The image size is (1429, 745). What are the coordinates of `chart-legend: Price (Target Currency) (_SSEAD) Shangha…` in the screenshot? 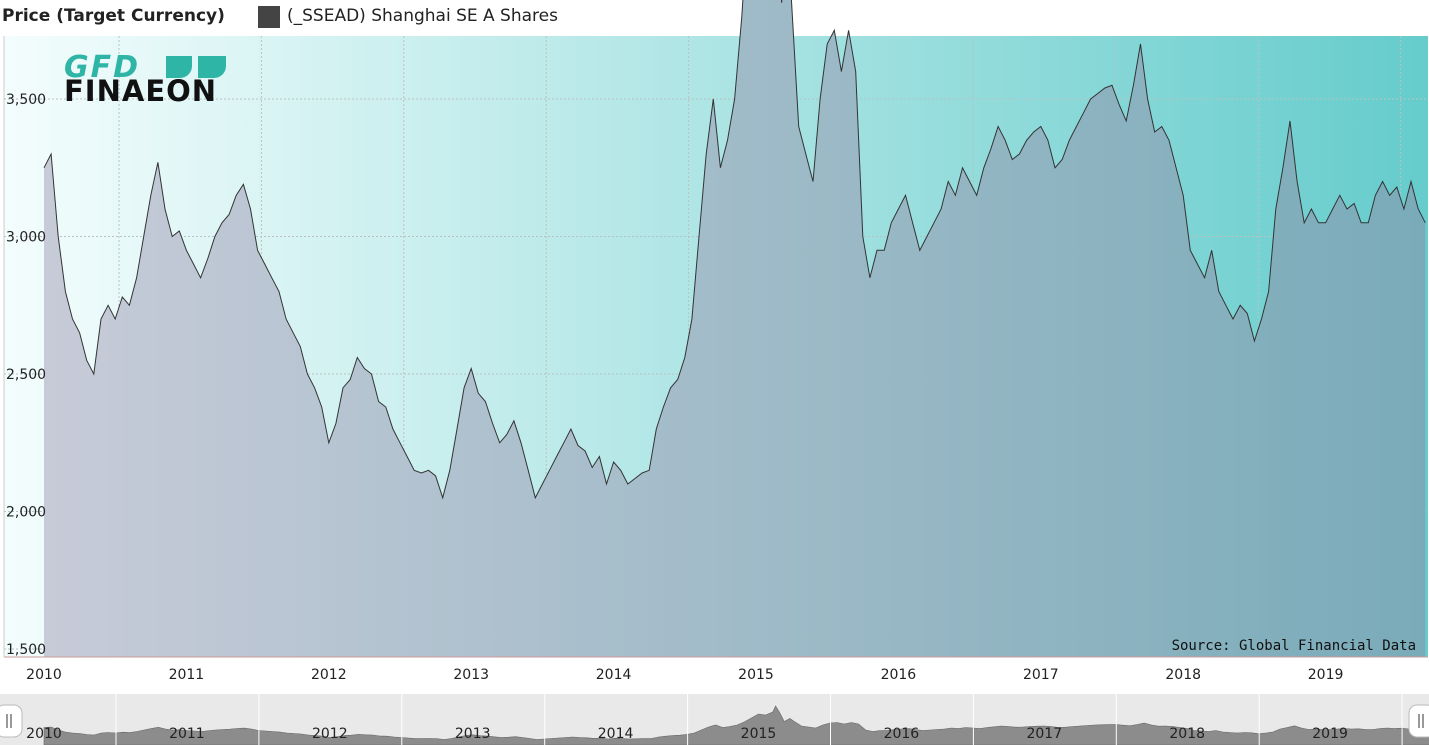 It's located at (714, 17).